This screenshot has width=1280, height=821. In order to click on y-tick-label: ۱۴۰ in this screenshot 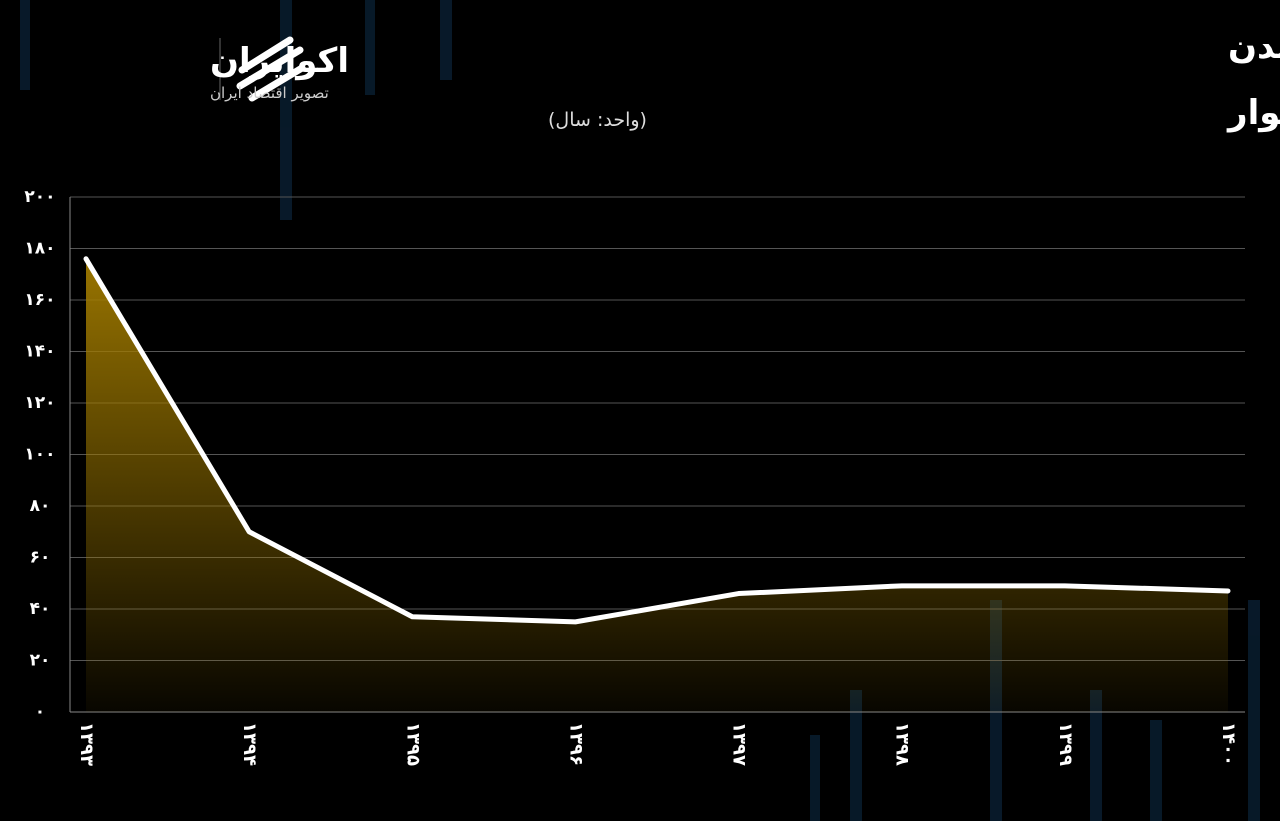, I will do `click(39, 352)`.